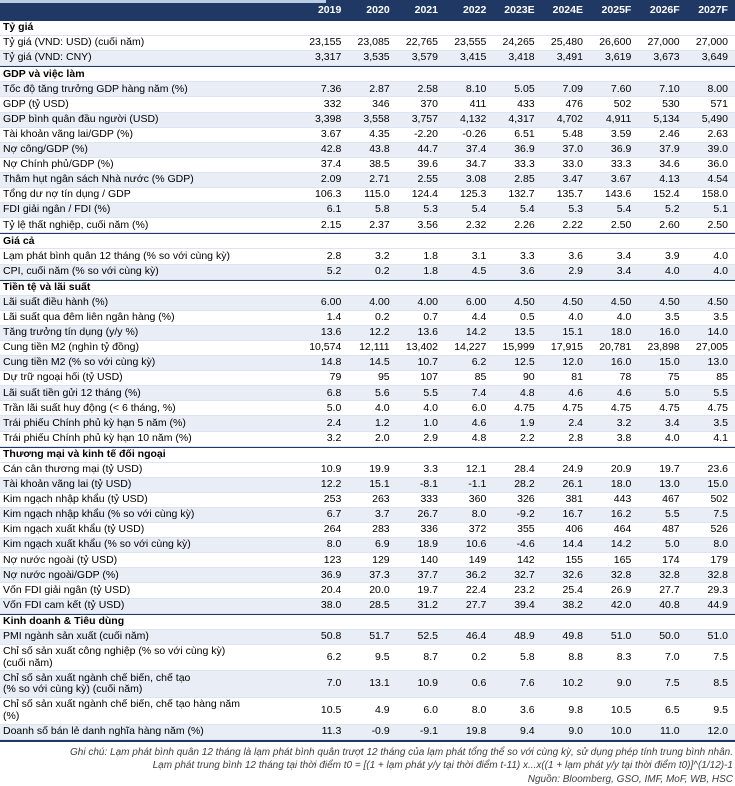 The height and width of the screenshot is (786, 735). I want to click on cell-value: 12.5, so click(524, 362).